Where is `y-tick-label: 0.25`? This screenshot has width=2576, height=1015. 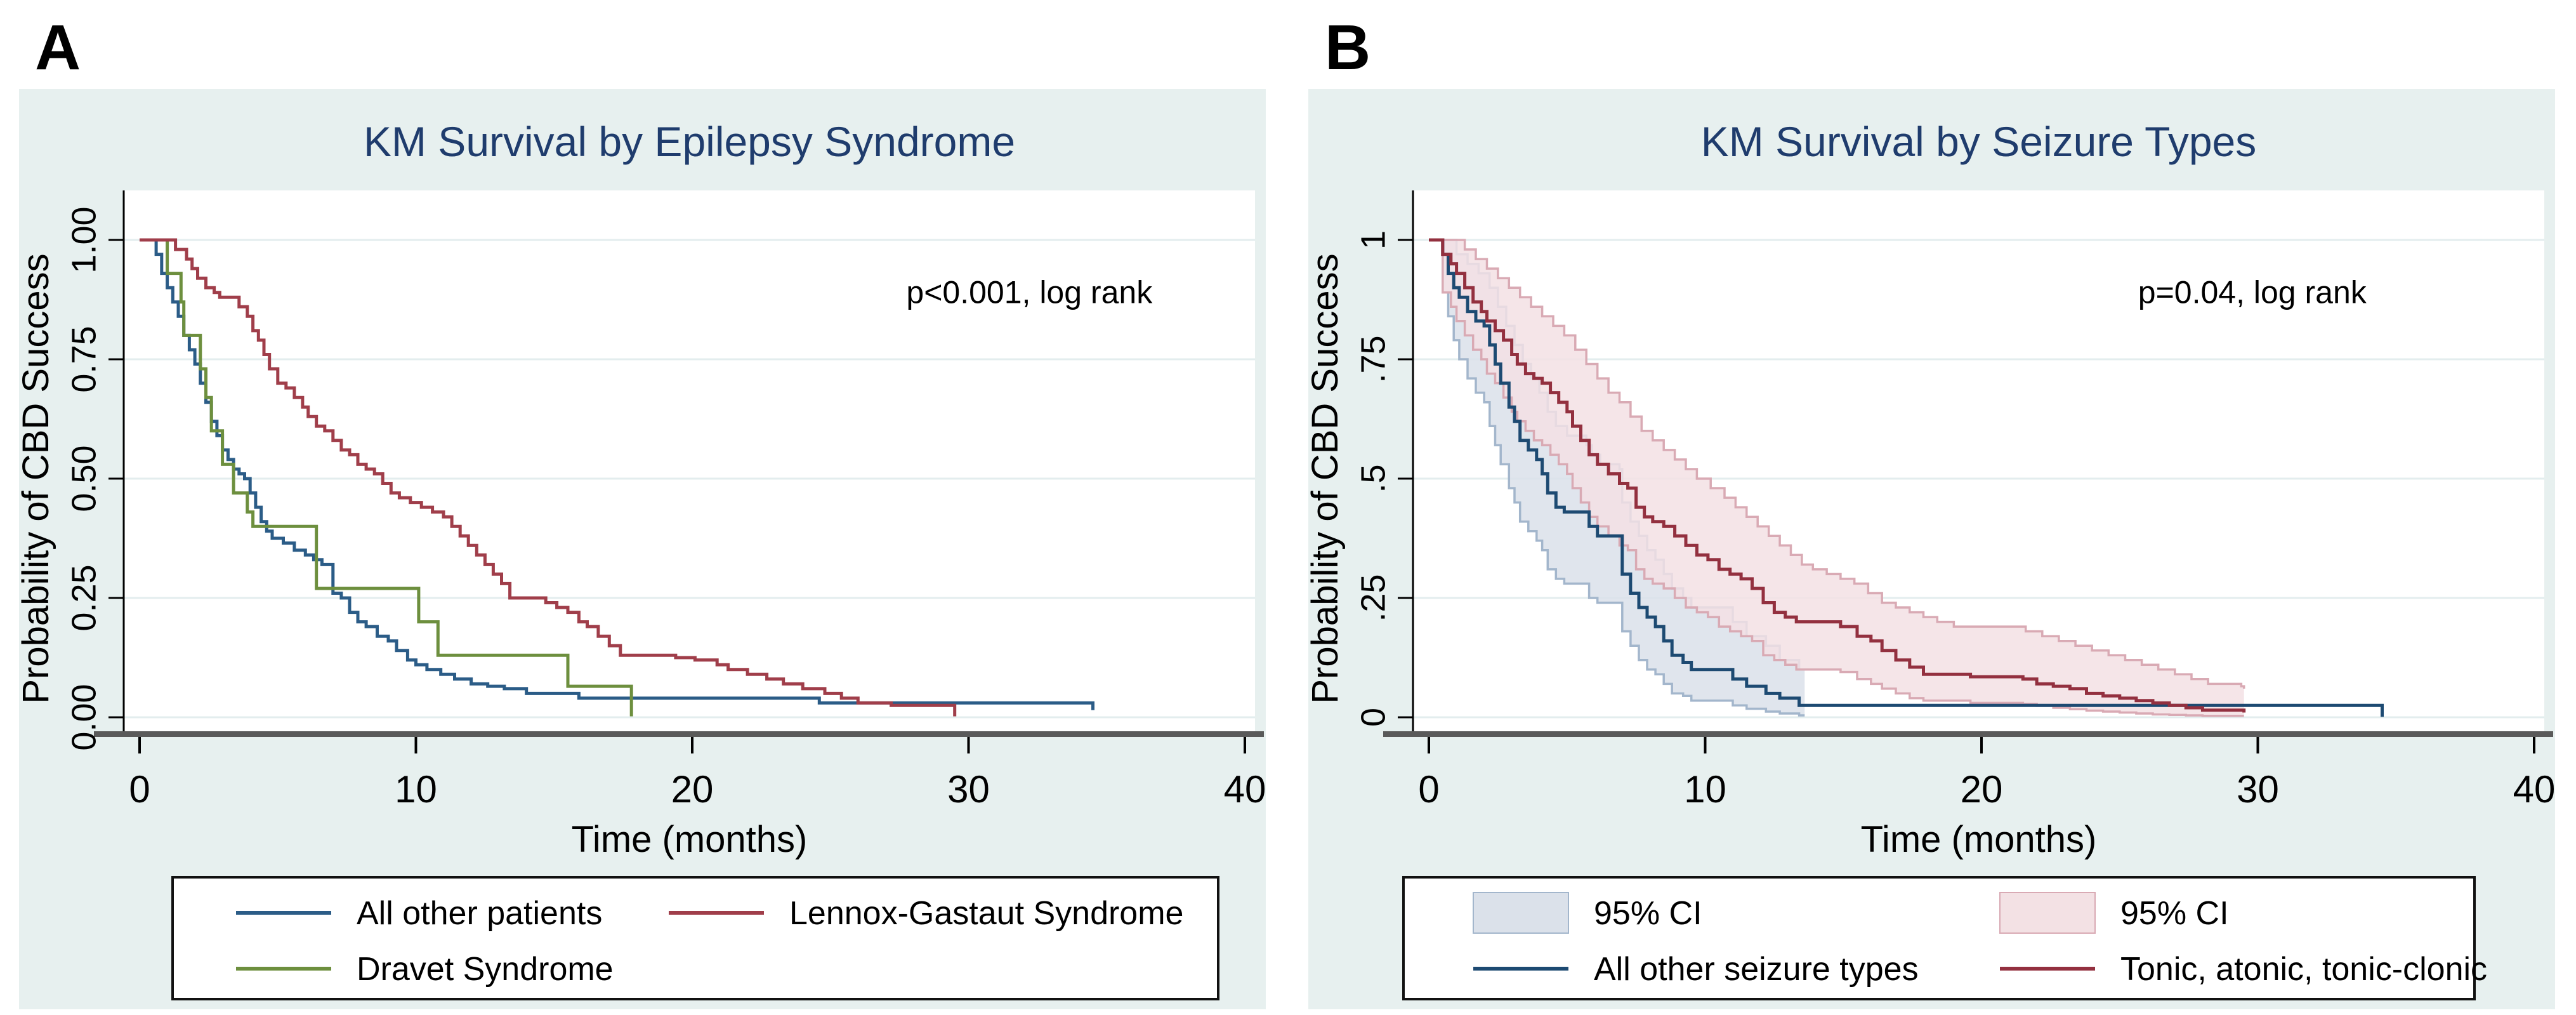
y-tick-label: 0.25 is located at coordinates (84, 597).